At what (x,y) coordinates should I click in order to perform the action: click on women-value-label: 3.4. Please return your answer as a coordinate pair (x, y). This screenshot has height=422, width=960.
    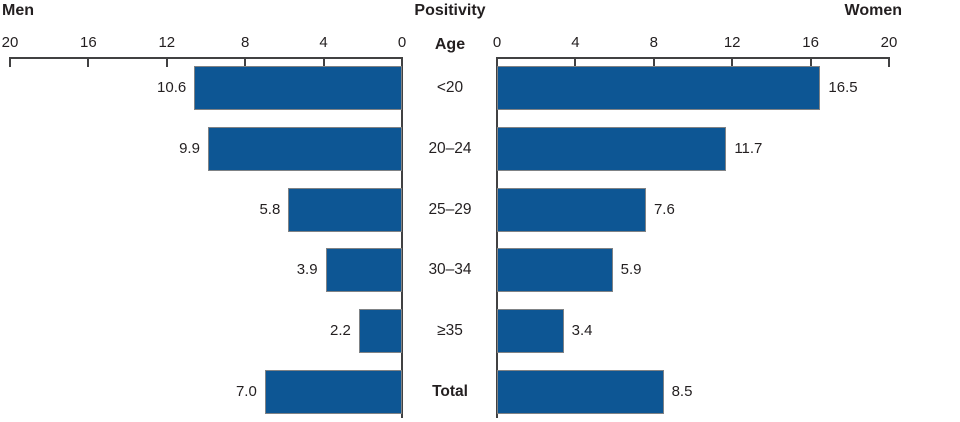
    Looking at the image, I should click on (582, 331).